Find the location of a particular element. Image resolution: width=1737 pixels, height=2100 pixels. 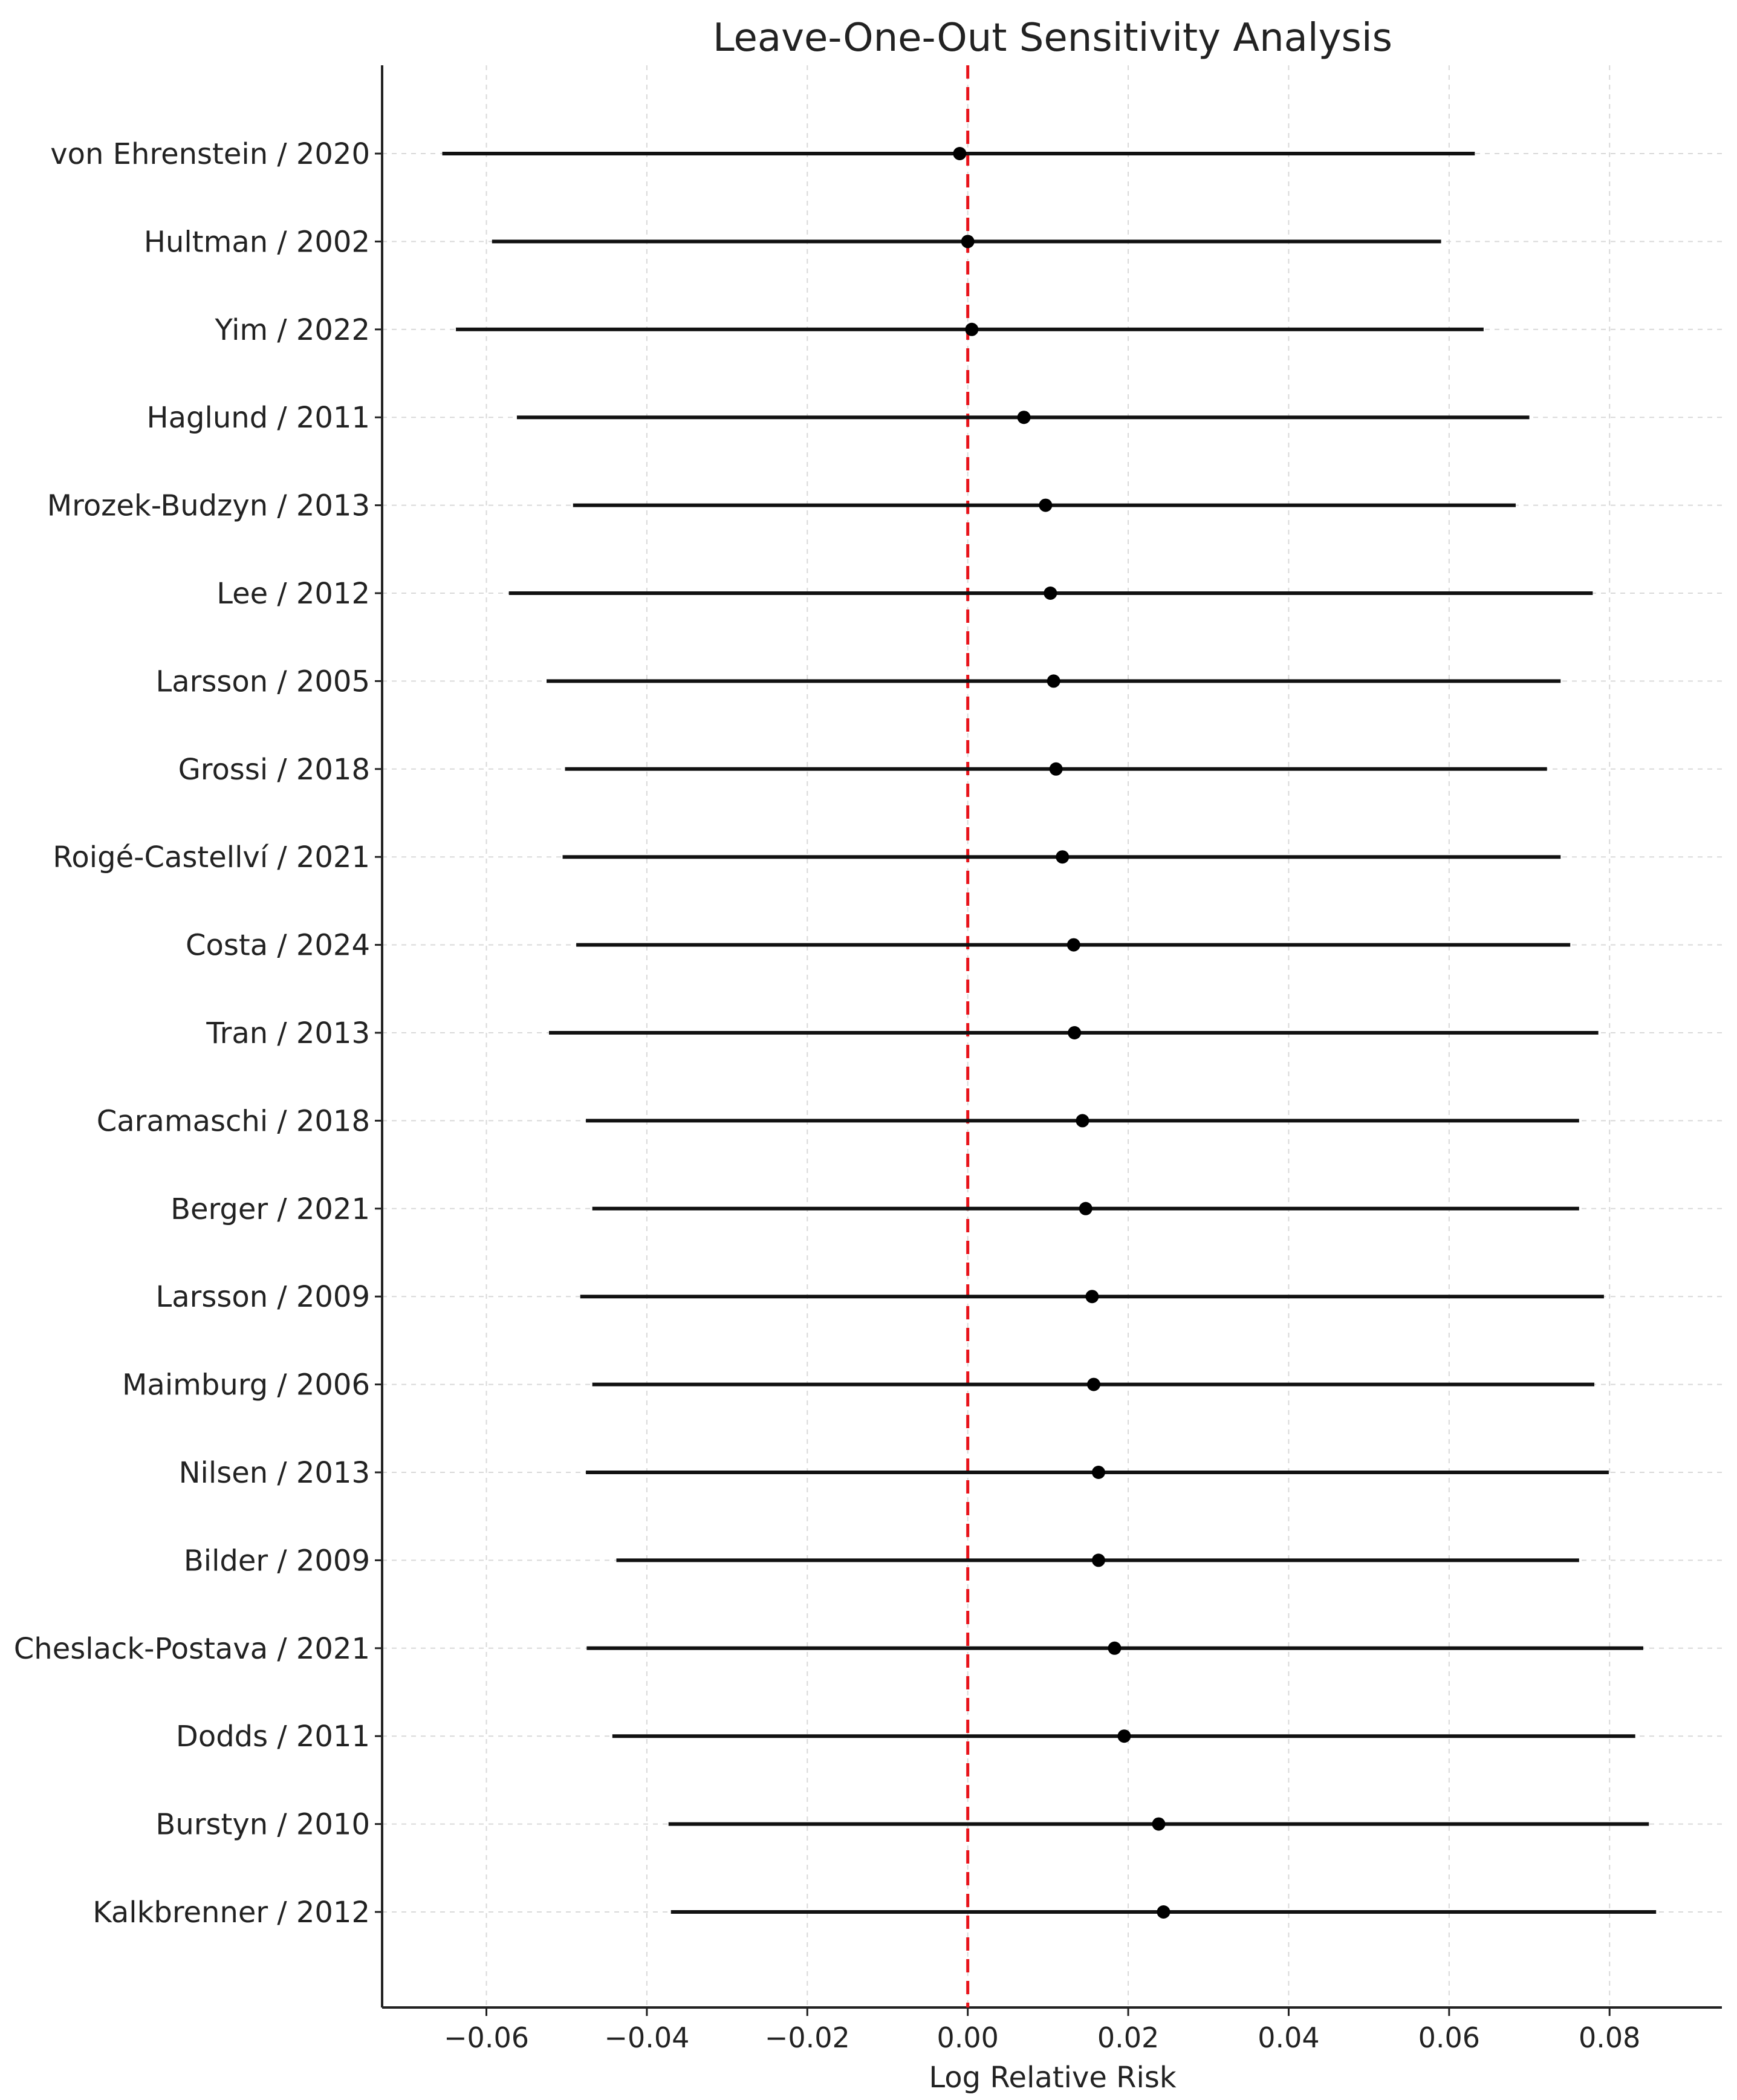

study-label: Yim / 2022 is located at coordinates (292, 330).